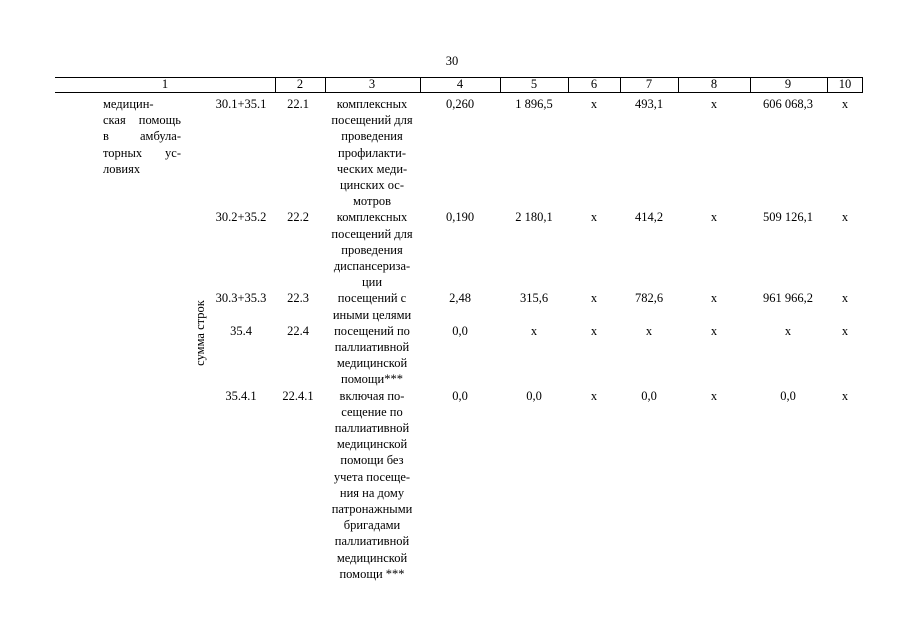  What do you see at coordinates (460, 84) in the screenshot?
I see `header-cell: 4` at bounding box center [460, 84].